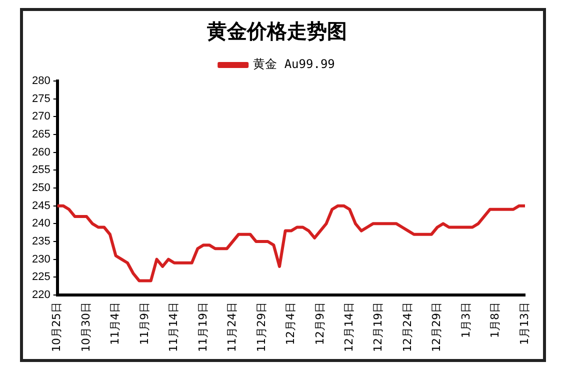  I want to click on x-tick-label: 11月29日, so click(261, 327).